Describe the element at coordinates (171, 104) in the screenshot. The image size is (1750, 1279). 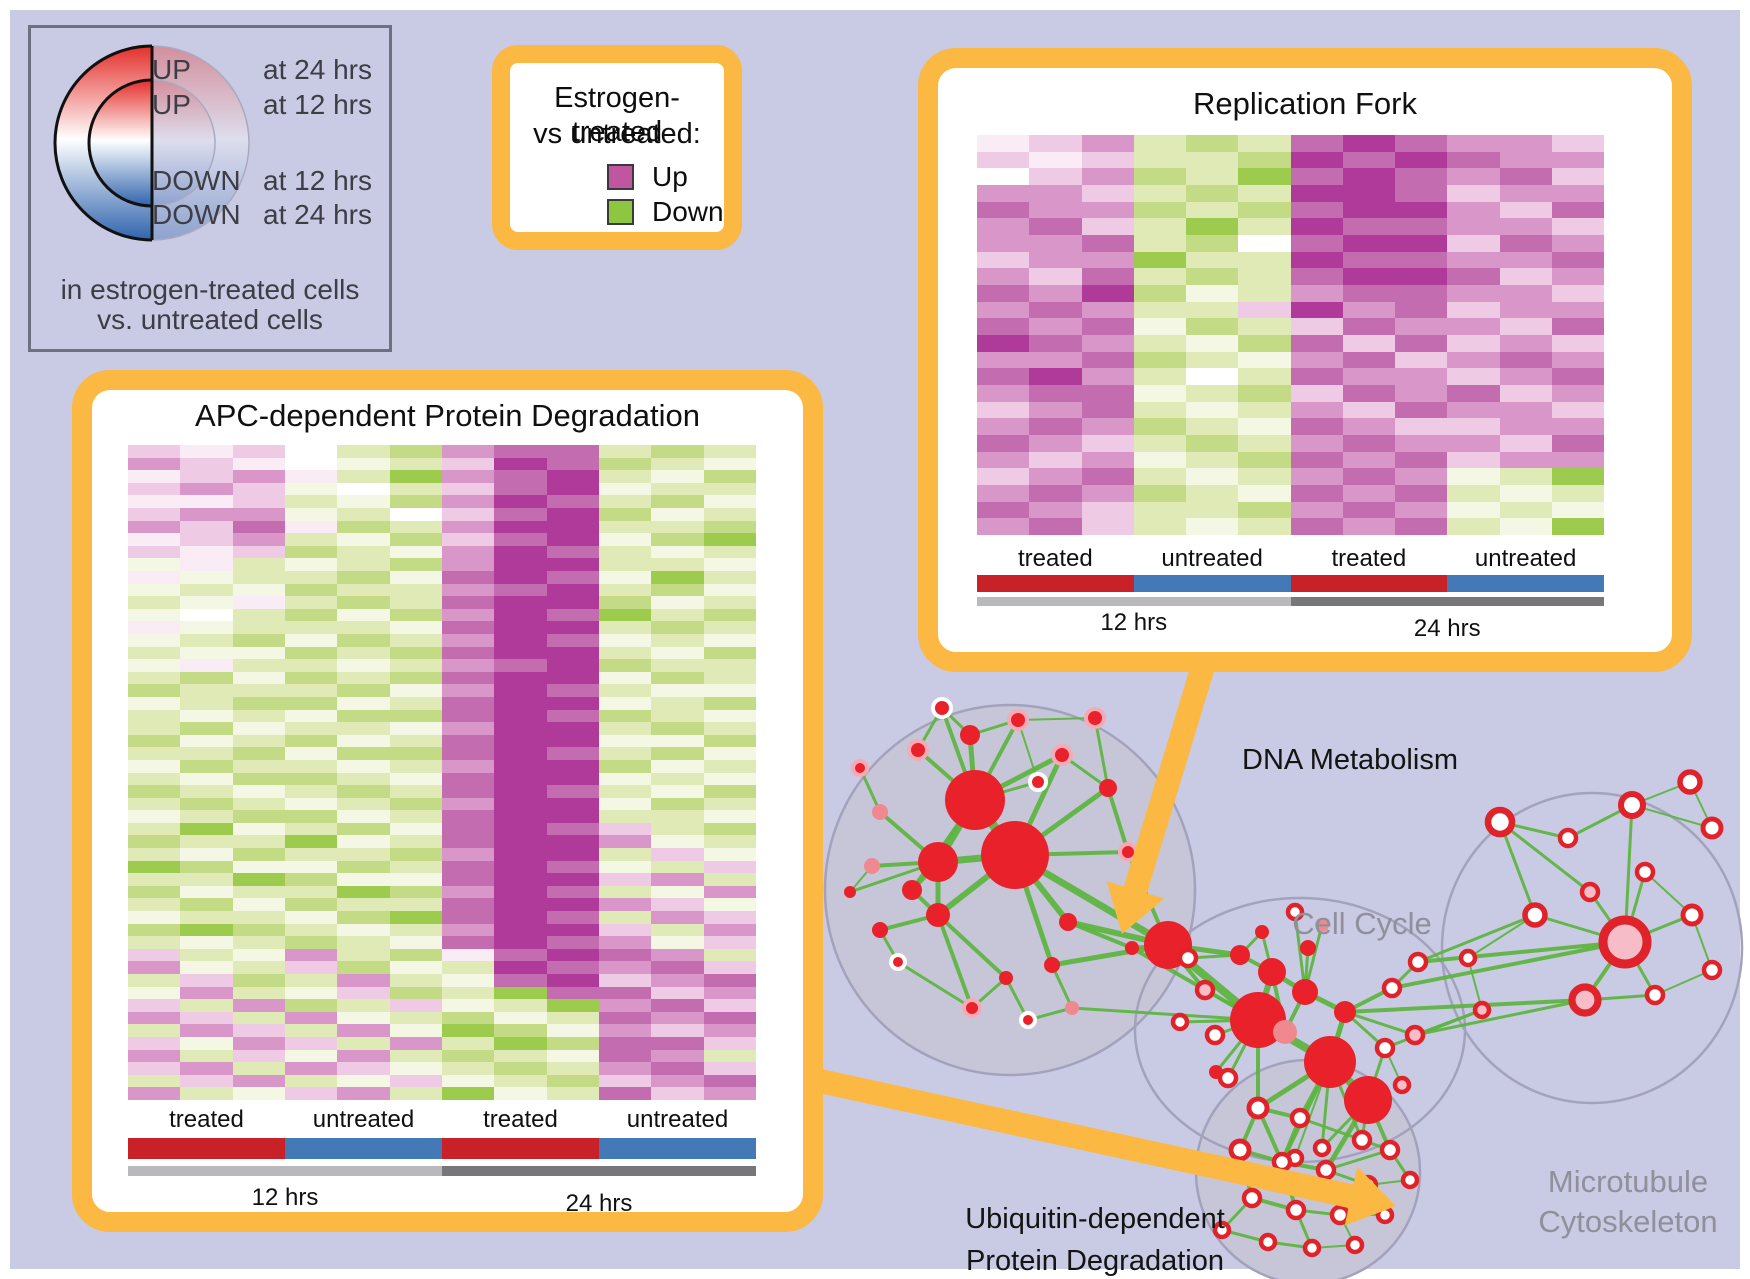
I see `ring-up-12-label: UP` at that location.